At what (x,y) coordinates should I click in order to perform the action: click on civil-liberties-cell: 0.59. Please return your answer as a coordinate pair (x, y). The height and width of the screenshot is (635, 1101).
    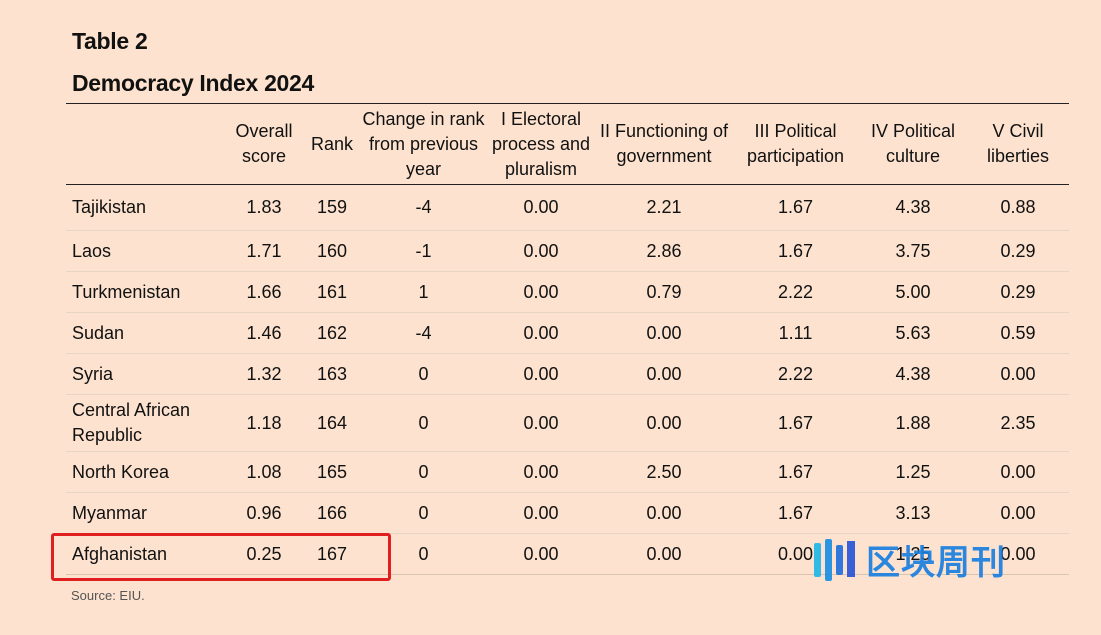
    Looking at the image, I should click on (1018, 333).